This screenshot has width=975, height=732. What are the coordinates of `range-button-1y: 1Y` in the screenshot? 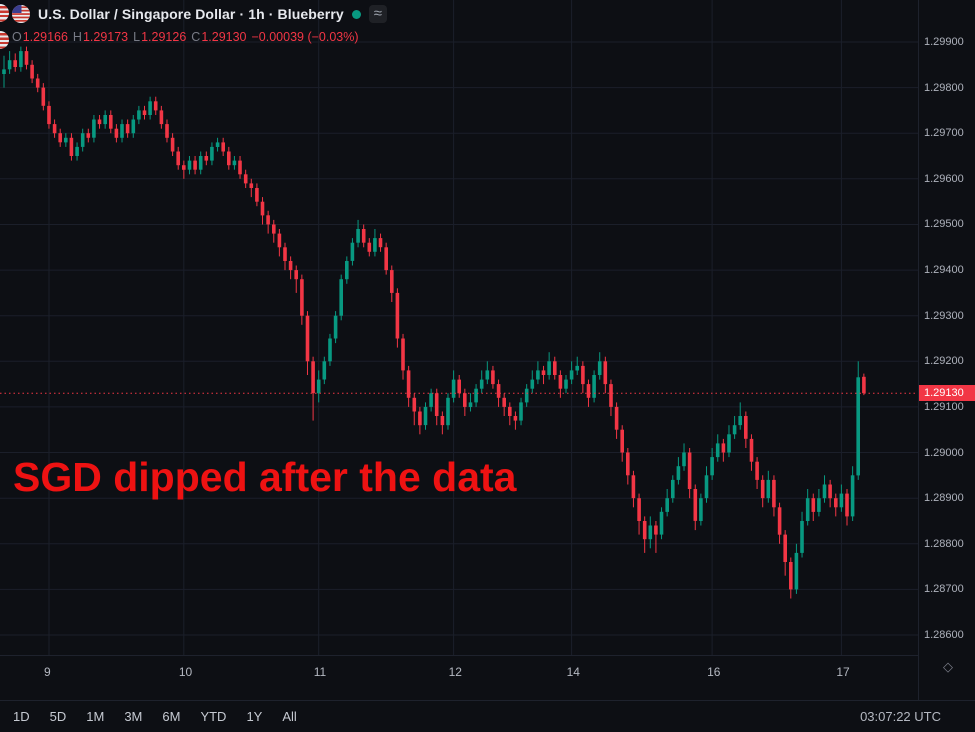 It's located at (254, 716).